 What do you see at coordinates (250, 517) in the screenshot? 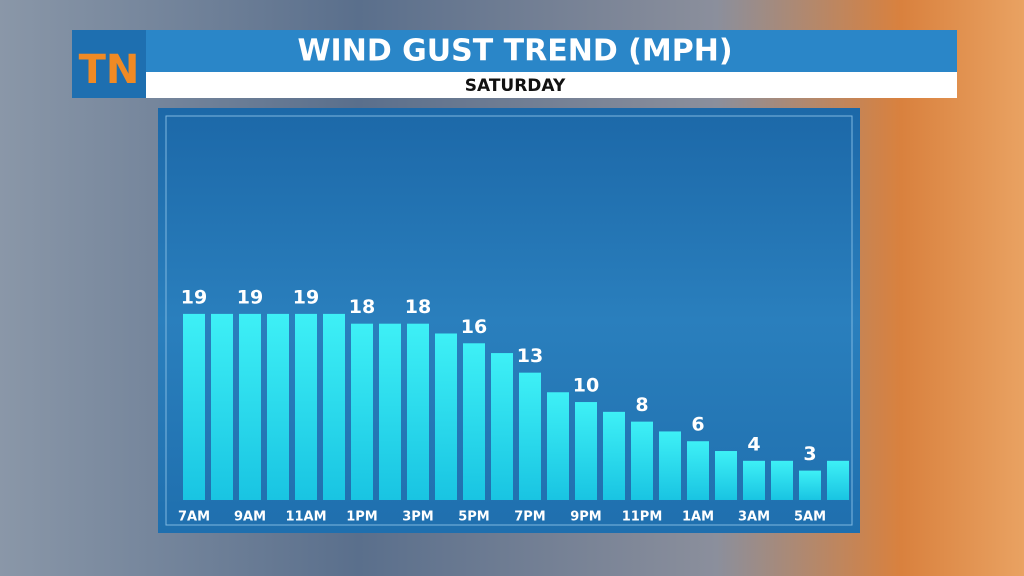
I see `x-tick-label: 9AM` at bounding box center [250, 517].